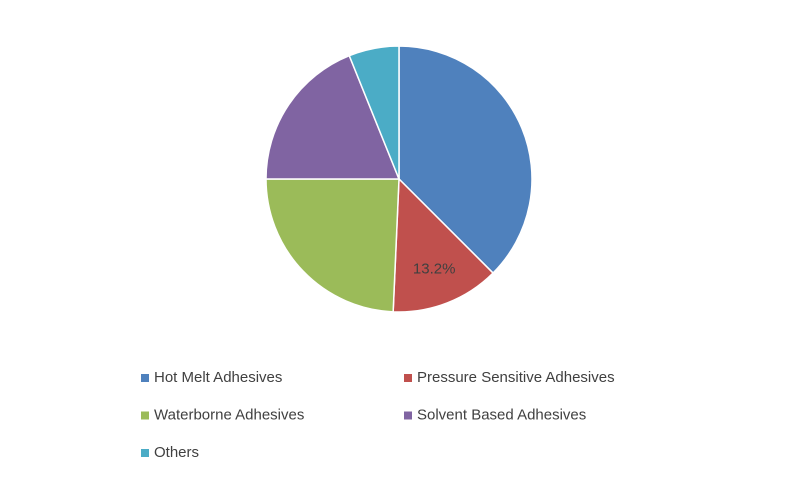  What do you see at coordinates (501, 414) in the screenshot?
I see `legend-label: Solvent Based Adhesives` at bounding box center [501, 414].